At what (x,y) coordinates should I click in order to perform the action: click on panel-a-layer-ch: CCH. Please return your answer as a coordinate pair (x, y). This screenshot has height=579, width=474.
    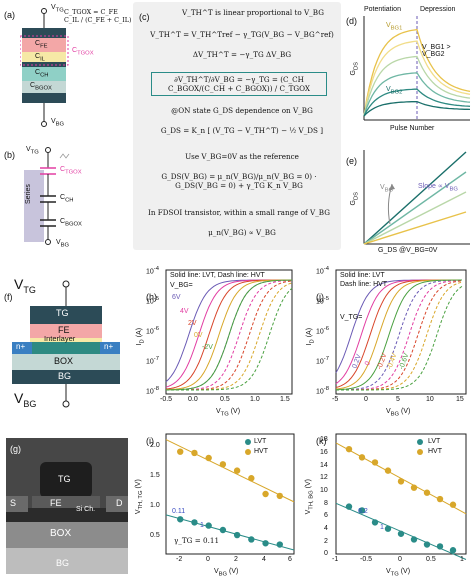
    Looking at the image, I should click on (42, 74).